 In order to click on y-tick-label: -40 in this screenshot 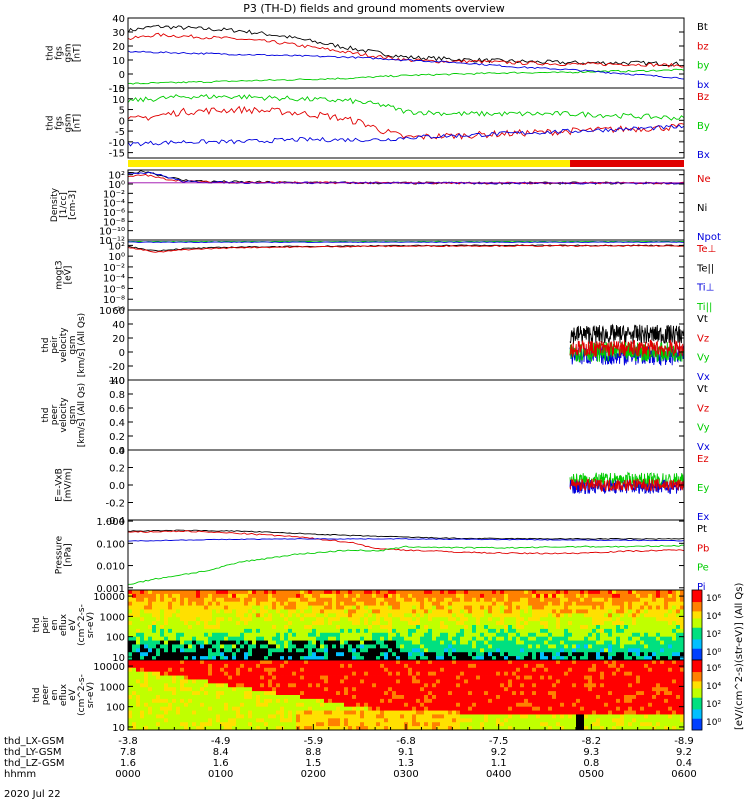, I will do `click(117, 381)`.